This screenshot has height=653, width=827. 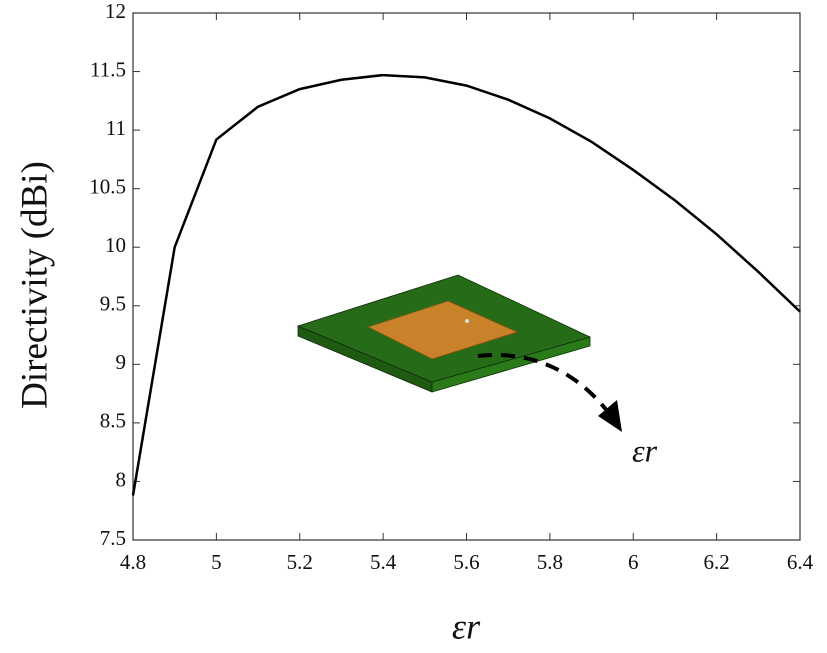 What do you see at coordinates (113, 538) in the screenshot?
I see `y-tick-label: 7.5` at bounding box center [113, 538].